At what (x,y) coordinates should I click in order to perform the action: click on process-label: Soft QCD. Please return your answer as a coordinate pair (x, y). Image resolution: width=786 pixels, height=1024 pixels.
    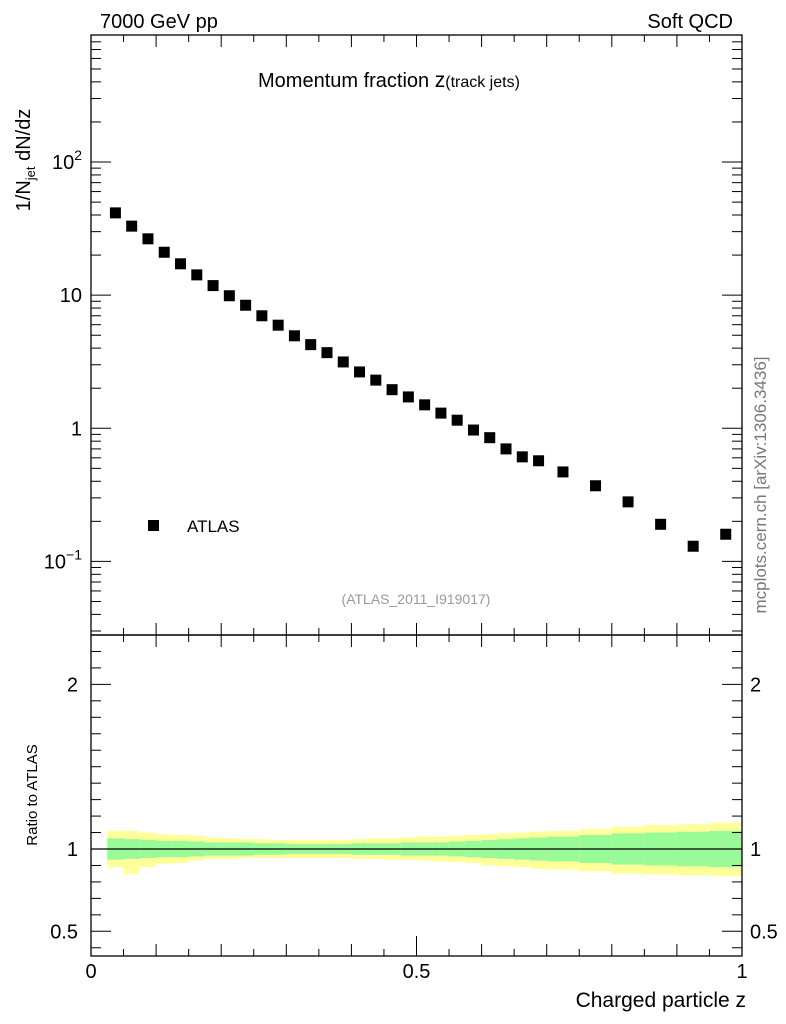
    Looking at the image, I should click on (690, 22).